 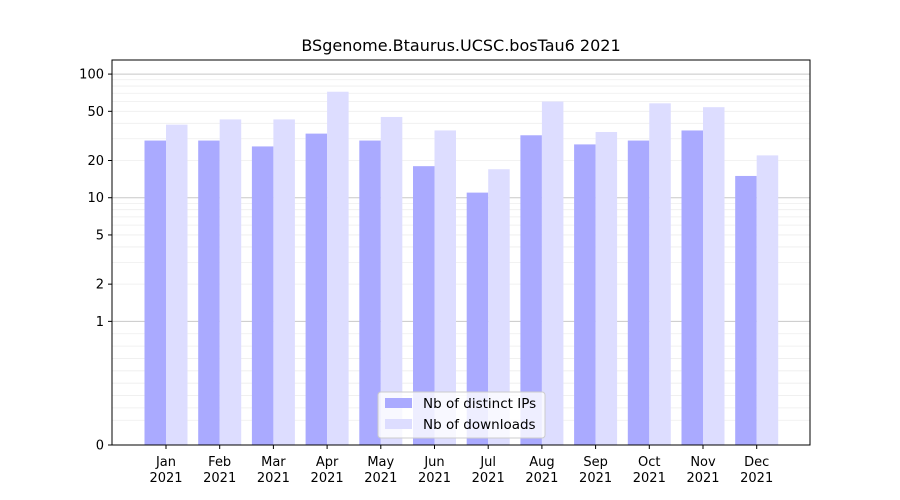 I want to click on x-tick-label: Jun 2021, so click(x=434, y=470).